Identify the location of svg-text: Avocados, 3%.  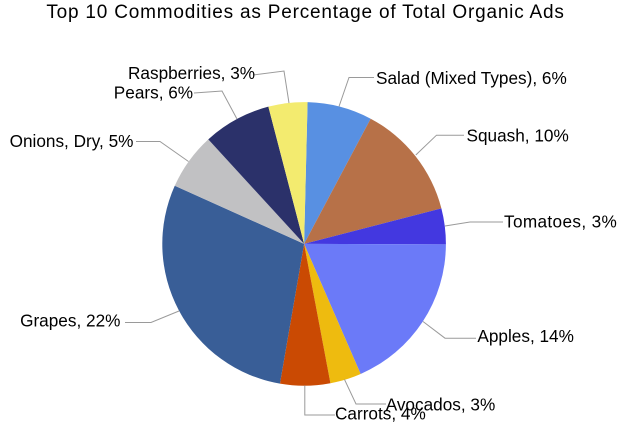
(441, 404).